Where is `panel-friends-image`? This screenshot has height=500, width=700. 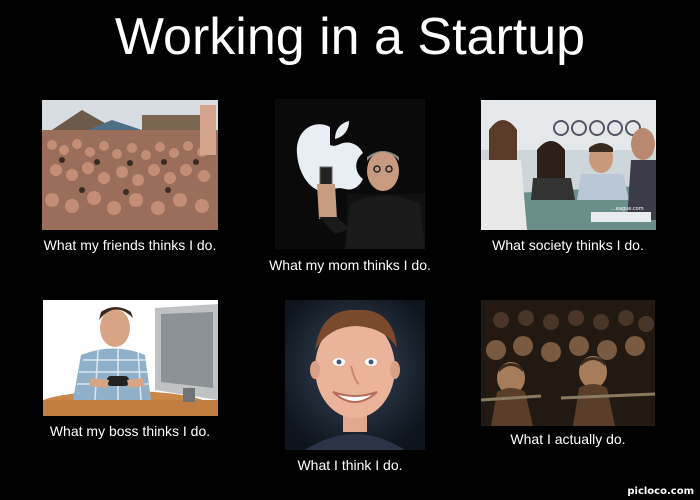
panel-friends-image is located at coordinates (130, 165).